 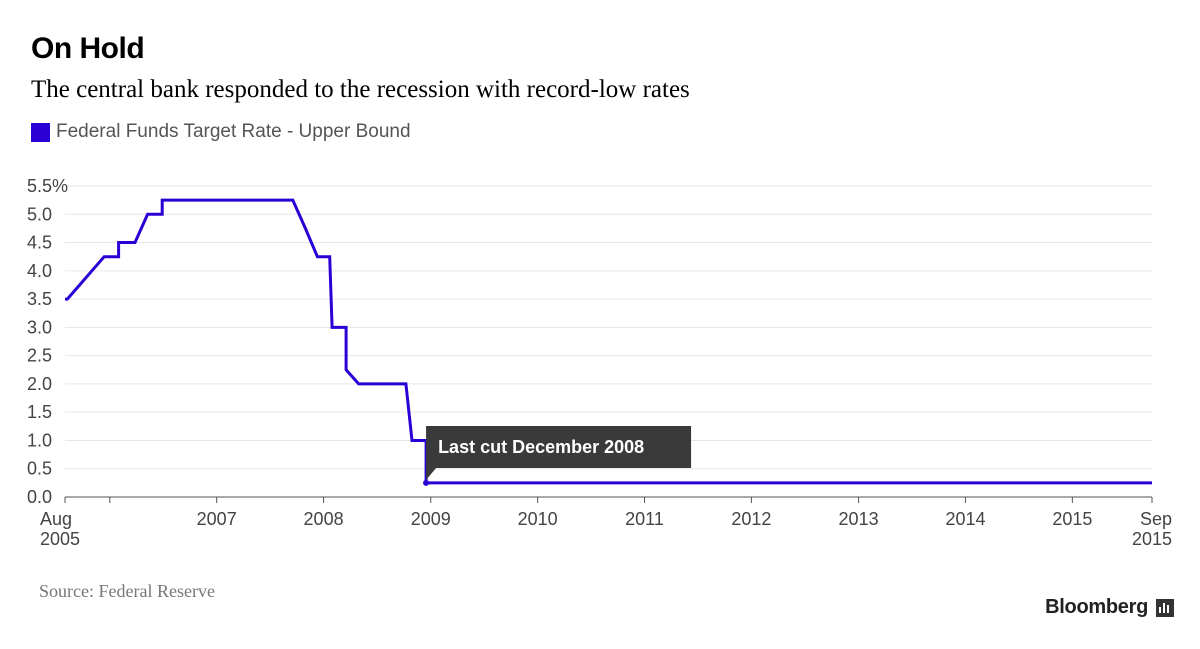 I want to click on x-tick-label: 2014, so click(x=965, y=519).